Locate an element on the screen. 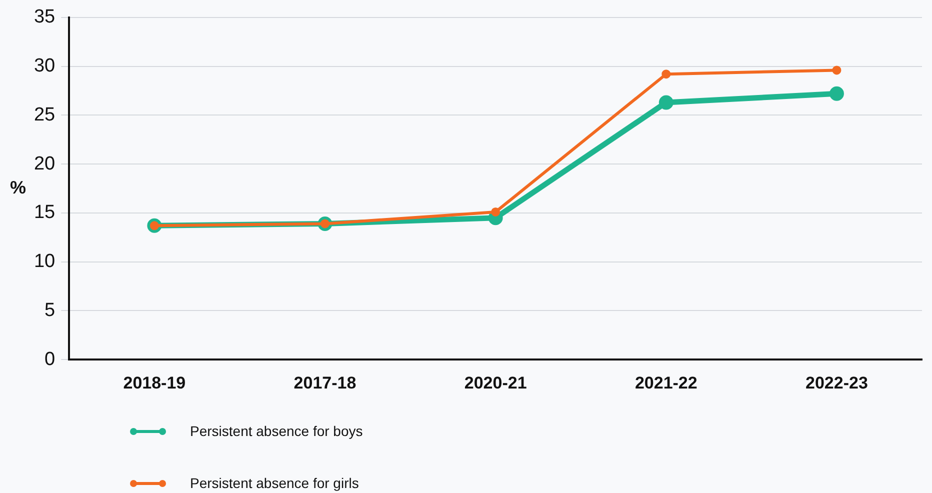  y-tick-label: 10 is located at coordinates (45, 261).